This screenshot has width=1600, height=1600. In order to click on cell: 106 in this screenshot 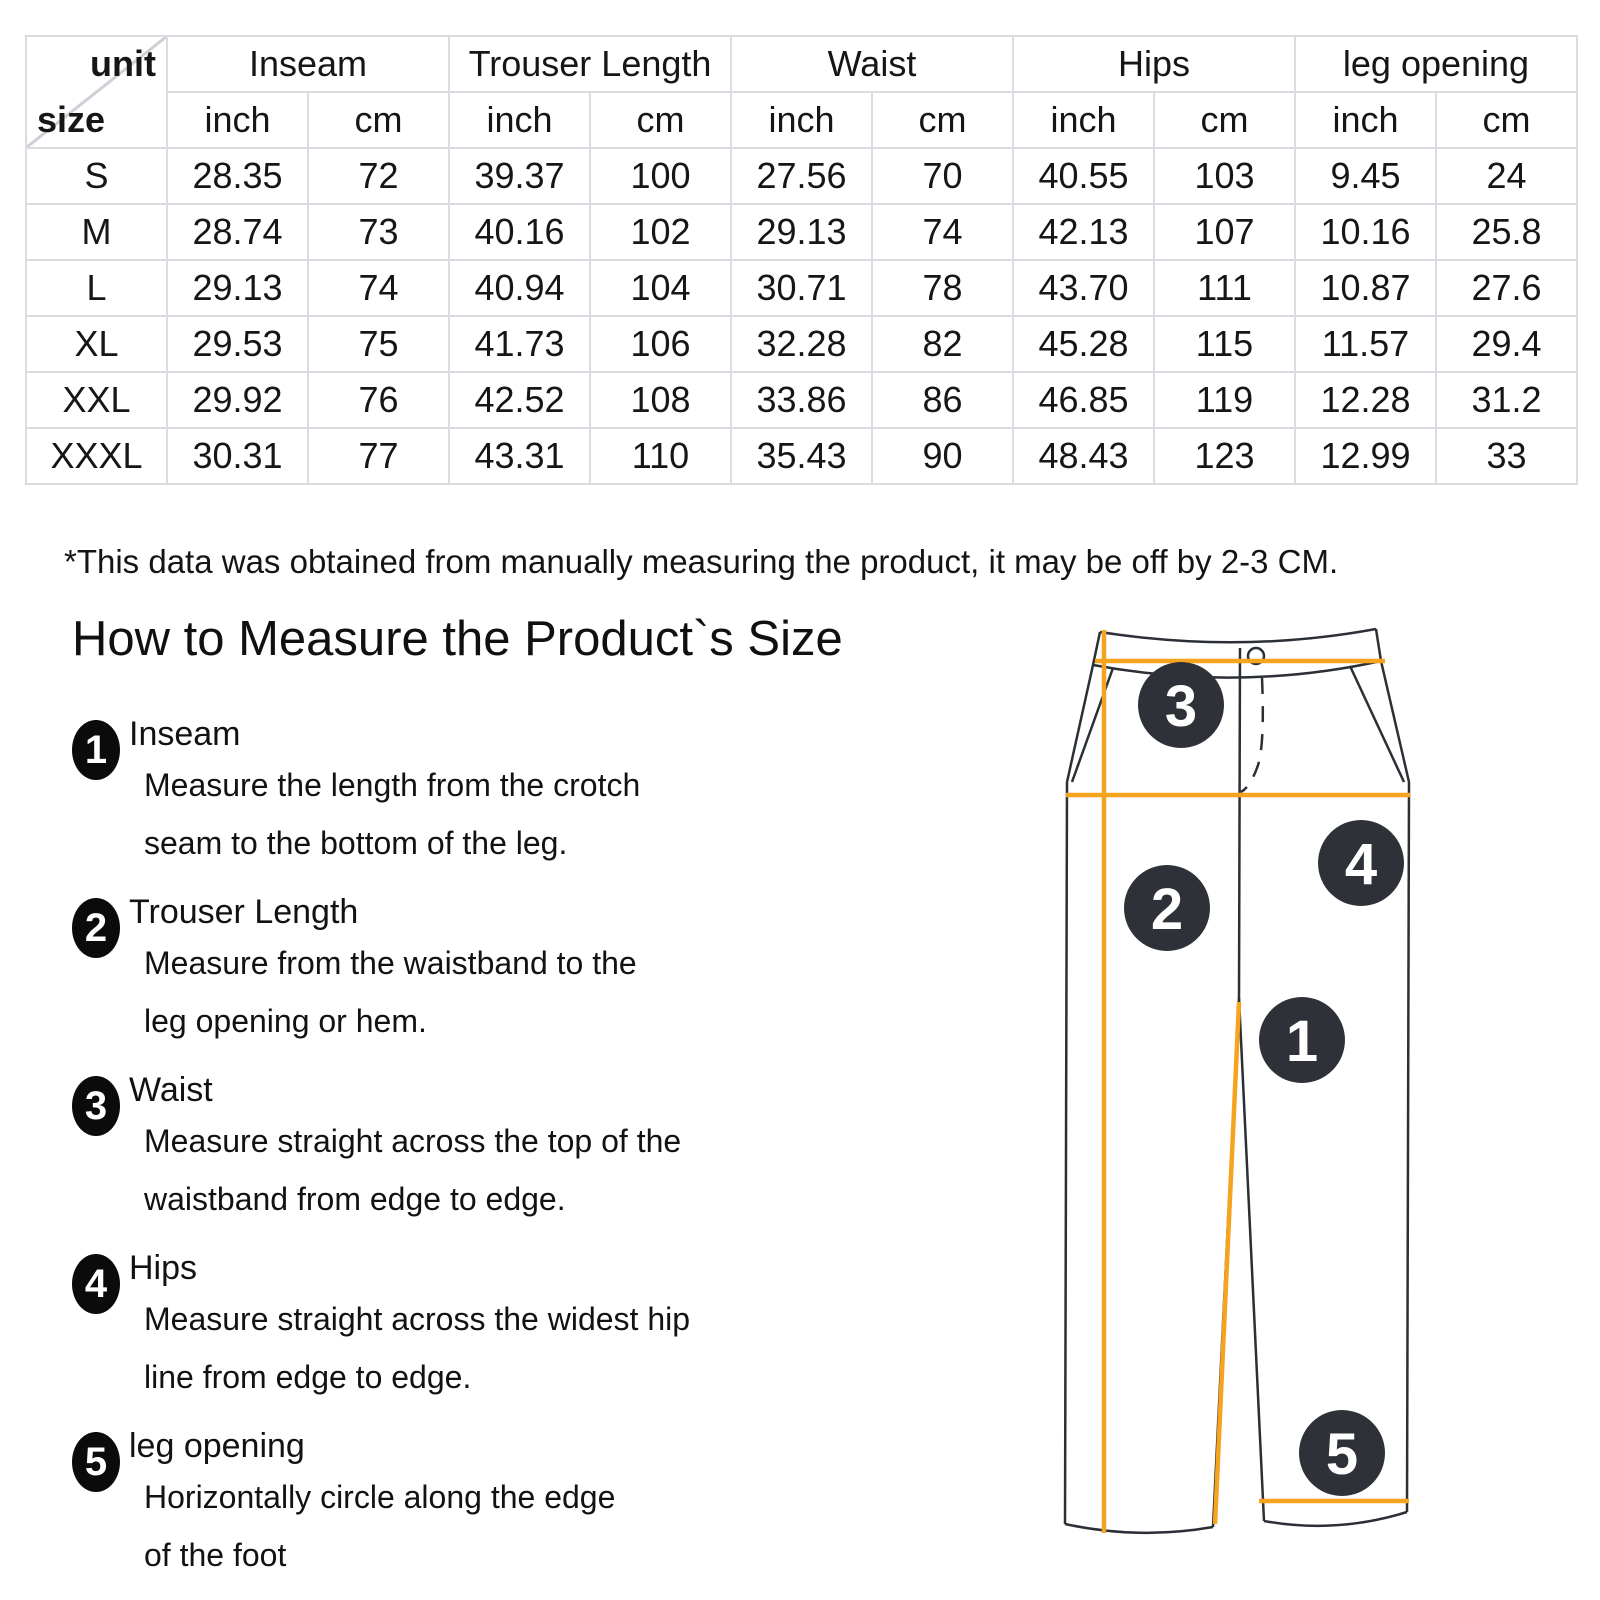, I will do `click(660, 344)`.